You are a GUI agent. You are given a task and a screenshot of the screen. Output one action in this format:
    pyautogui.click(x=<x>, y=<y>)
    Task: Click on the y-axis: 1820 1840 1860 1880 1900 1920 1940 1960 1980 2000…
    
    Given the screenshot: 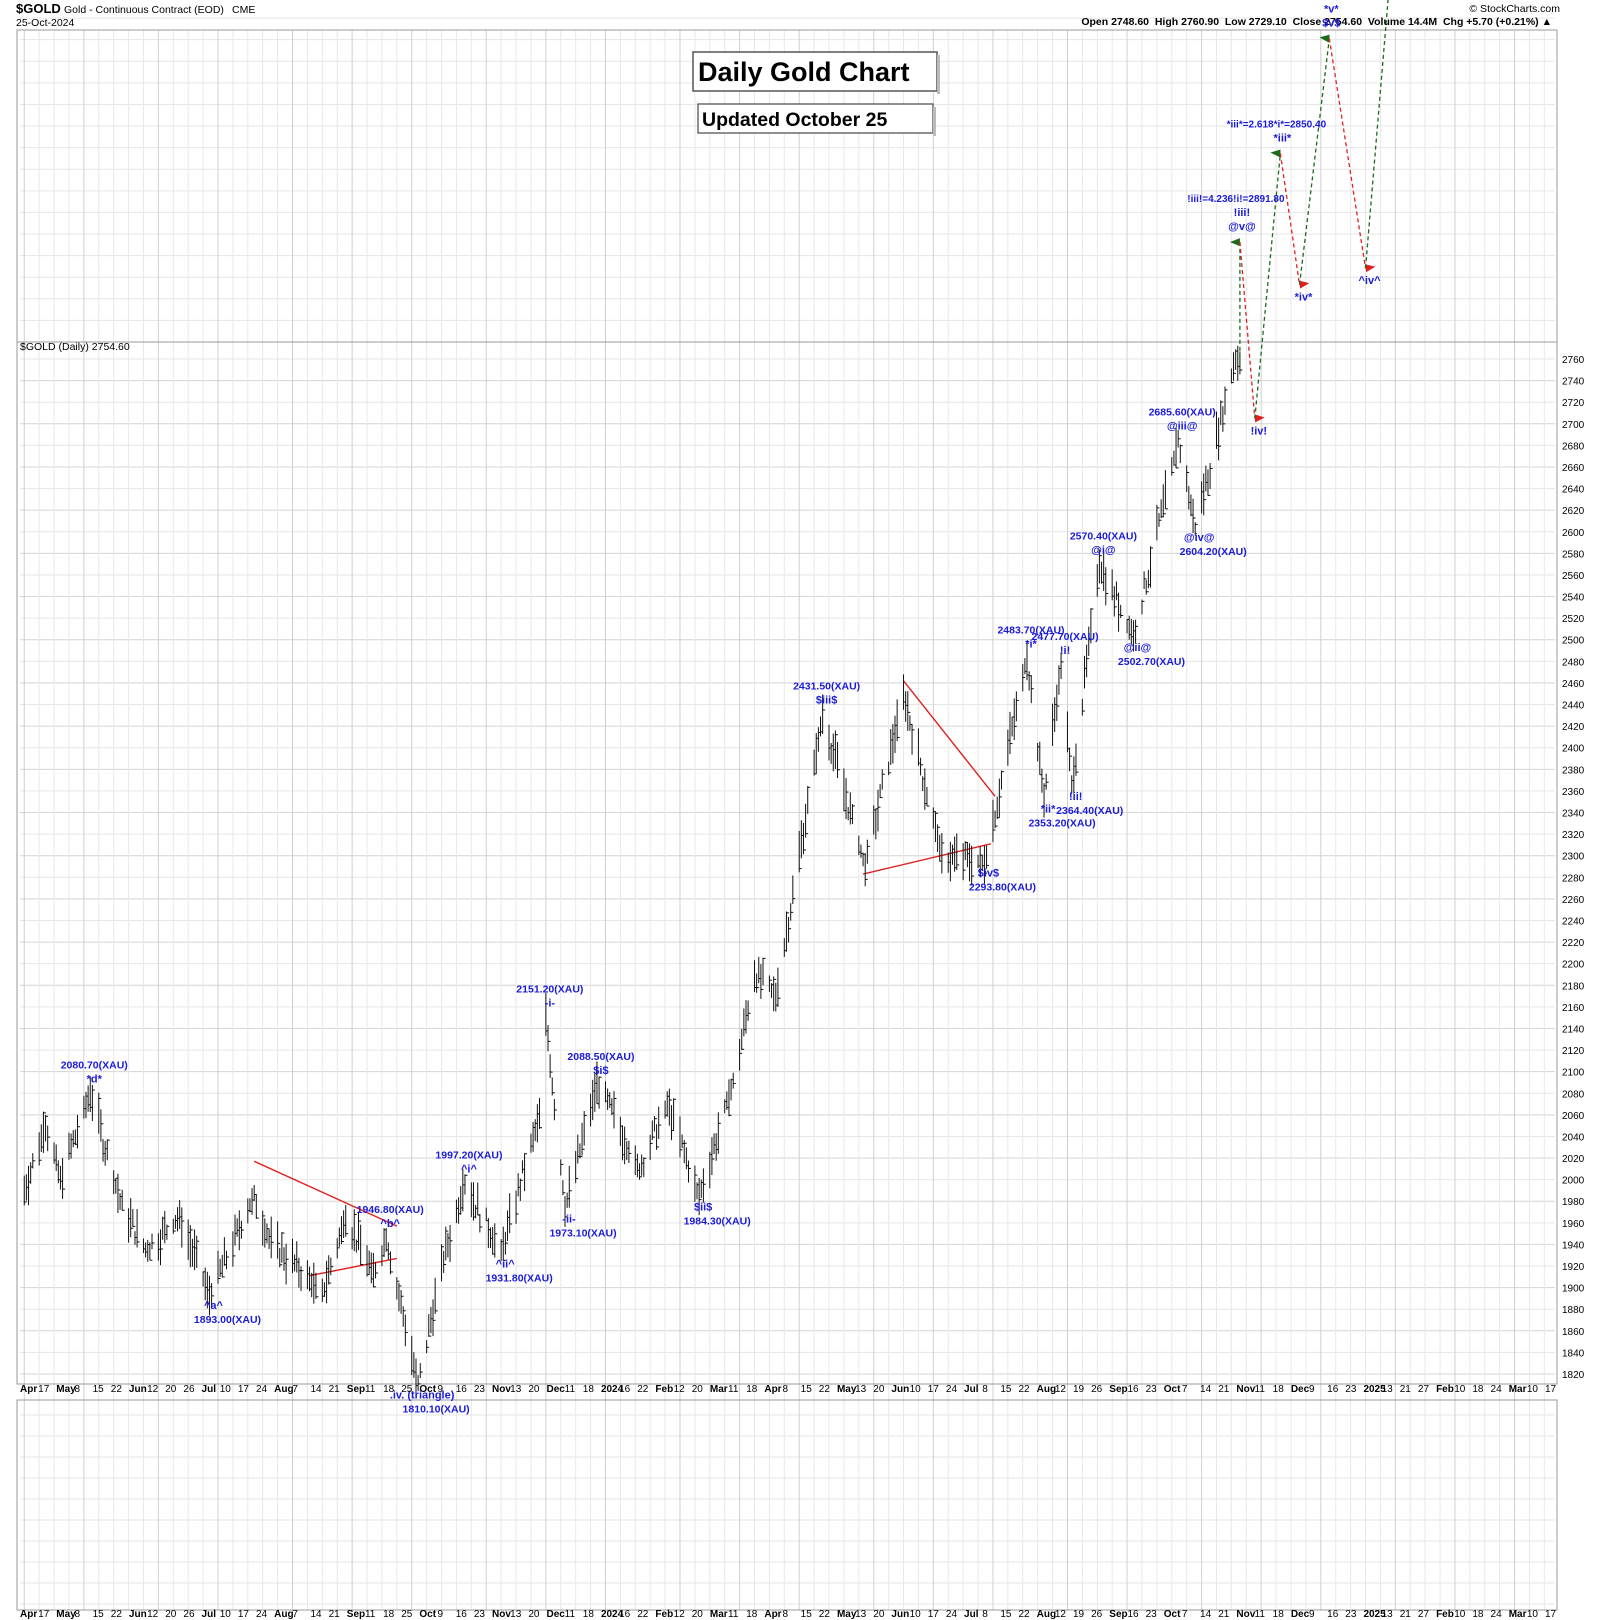 What is the action you would take?
    pyautogui.click(x=1573, y=868)
    